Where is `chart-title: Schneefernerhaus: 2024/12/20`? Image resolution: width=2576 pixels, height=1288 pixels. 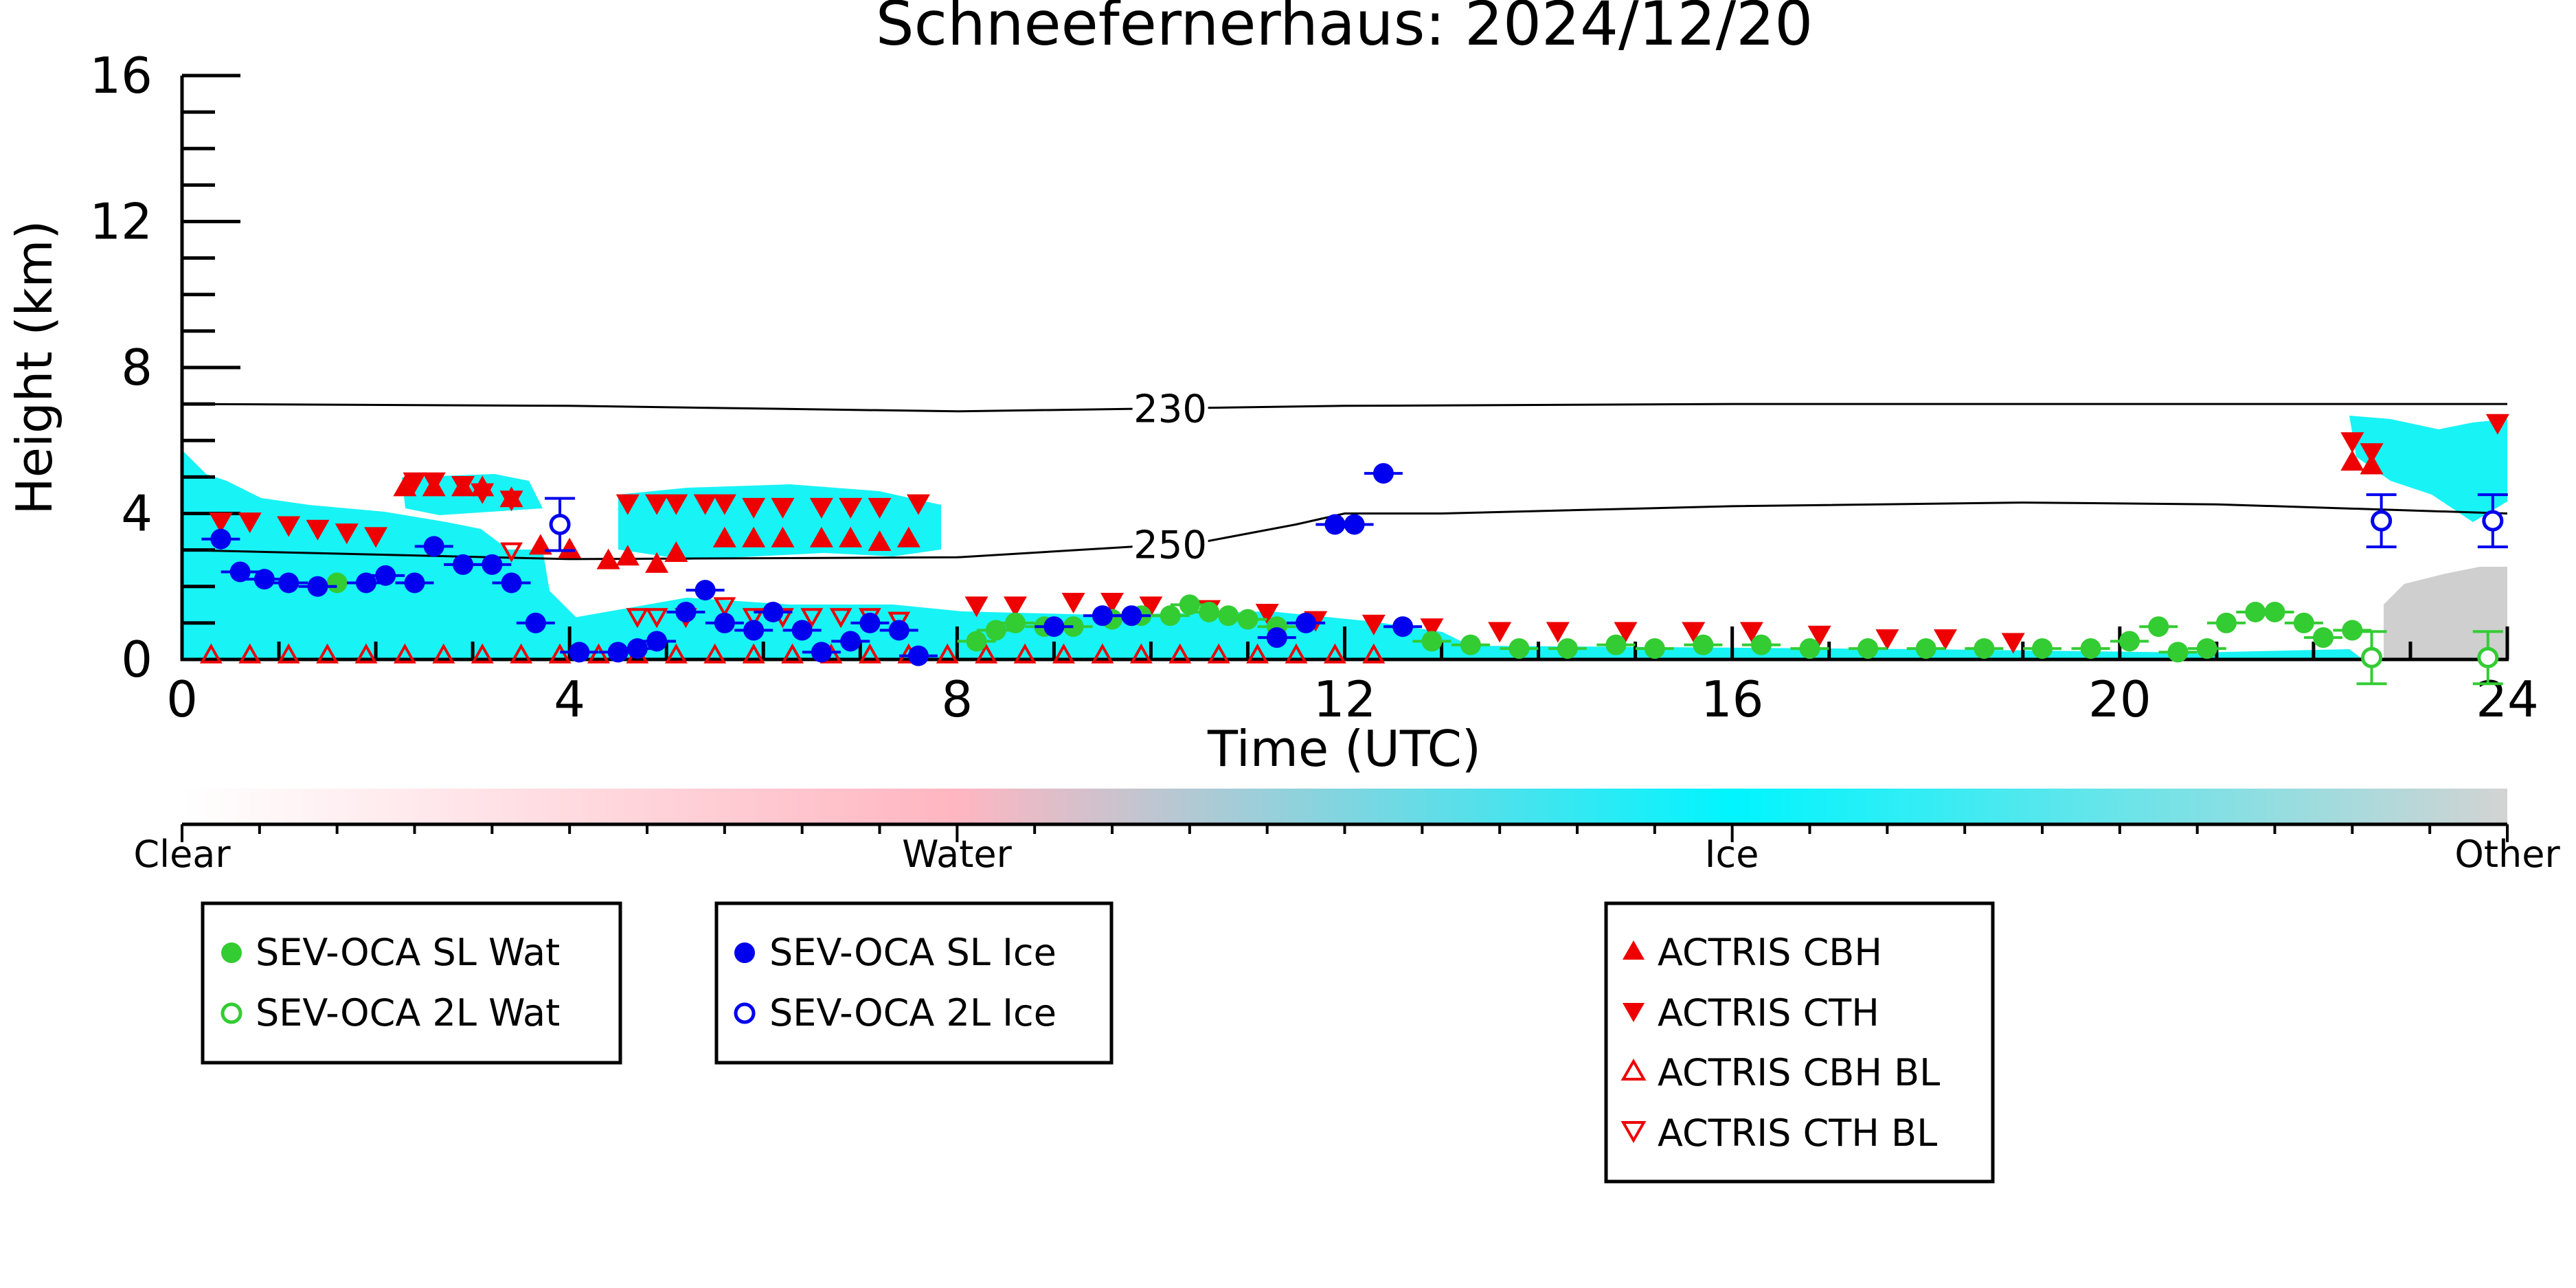
chart-title: Schneefernerhaus: 2024/12/20 is located at coordinates (1345, 29).